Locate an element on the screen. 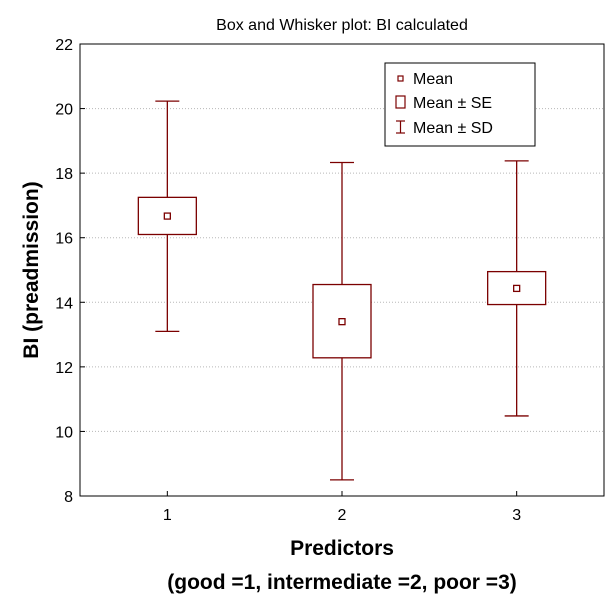  y-tick-label: 8 is located at coordinates (68, 497).